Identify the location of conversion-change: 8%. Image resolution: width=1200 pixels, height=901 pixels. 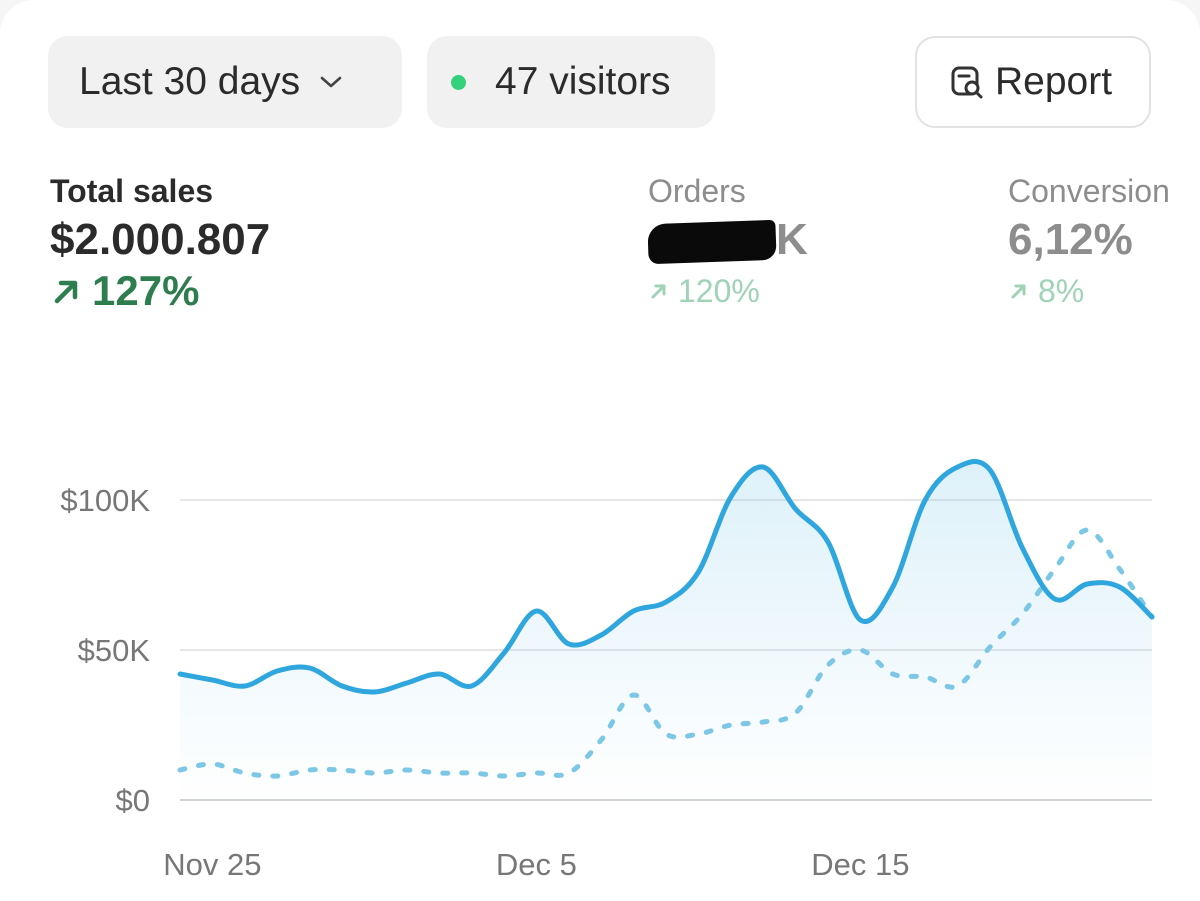
(1089, 291).